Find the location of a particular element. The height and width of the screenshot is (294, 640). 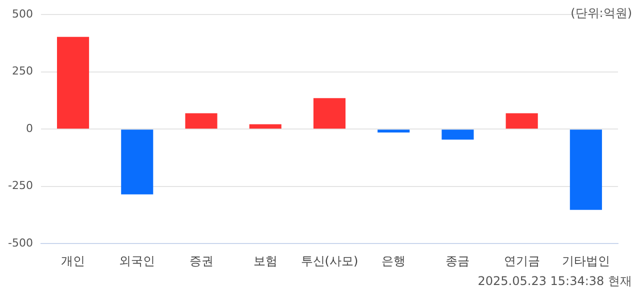

y-tick-label: 500 is located at coordinates (22, 13).